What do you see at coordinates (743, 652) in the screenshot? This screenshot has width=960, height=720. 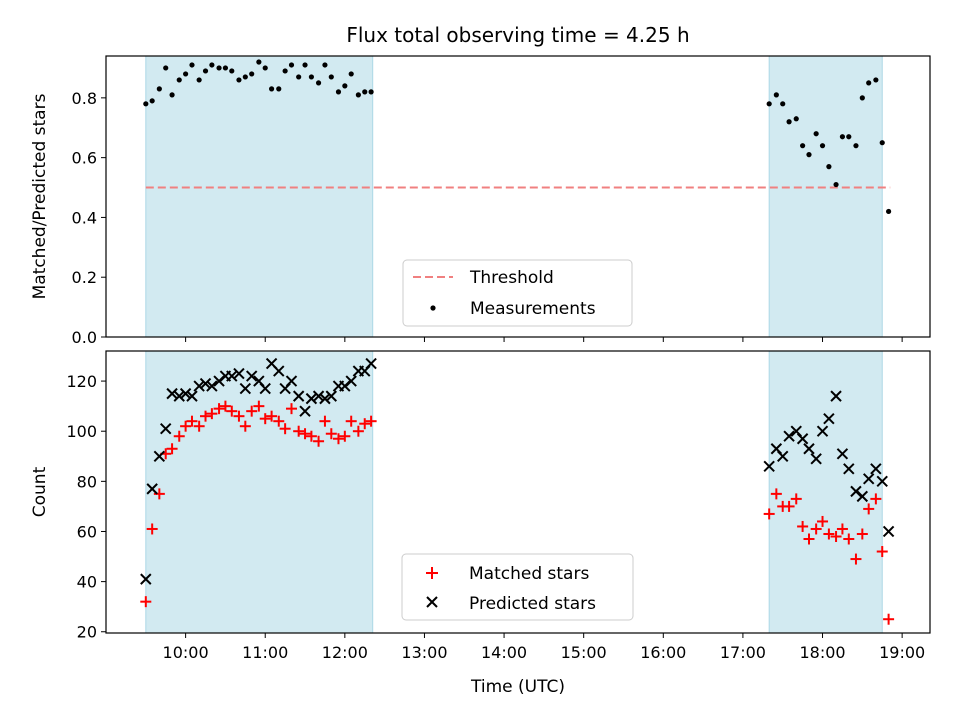 I see `x-tick-label: 17:00` at bounding box center [743, 652].